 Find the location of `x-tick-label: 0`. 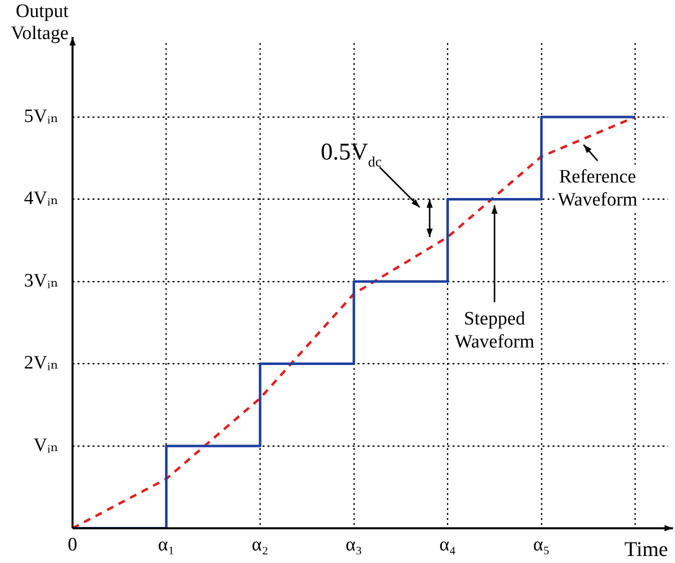

x-tick-label: 0 is located at coordinates (73, 545).